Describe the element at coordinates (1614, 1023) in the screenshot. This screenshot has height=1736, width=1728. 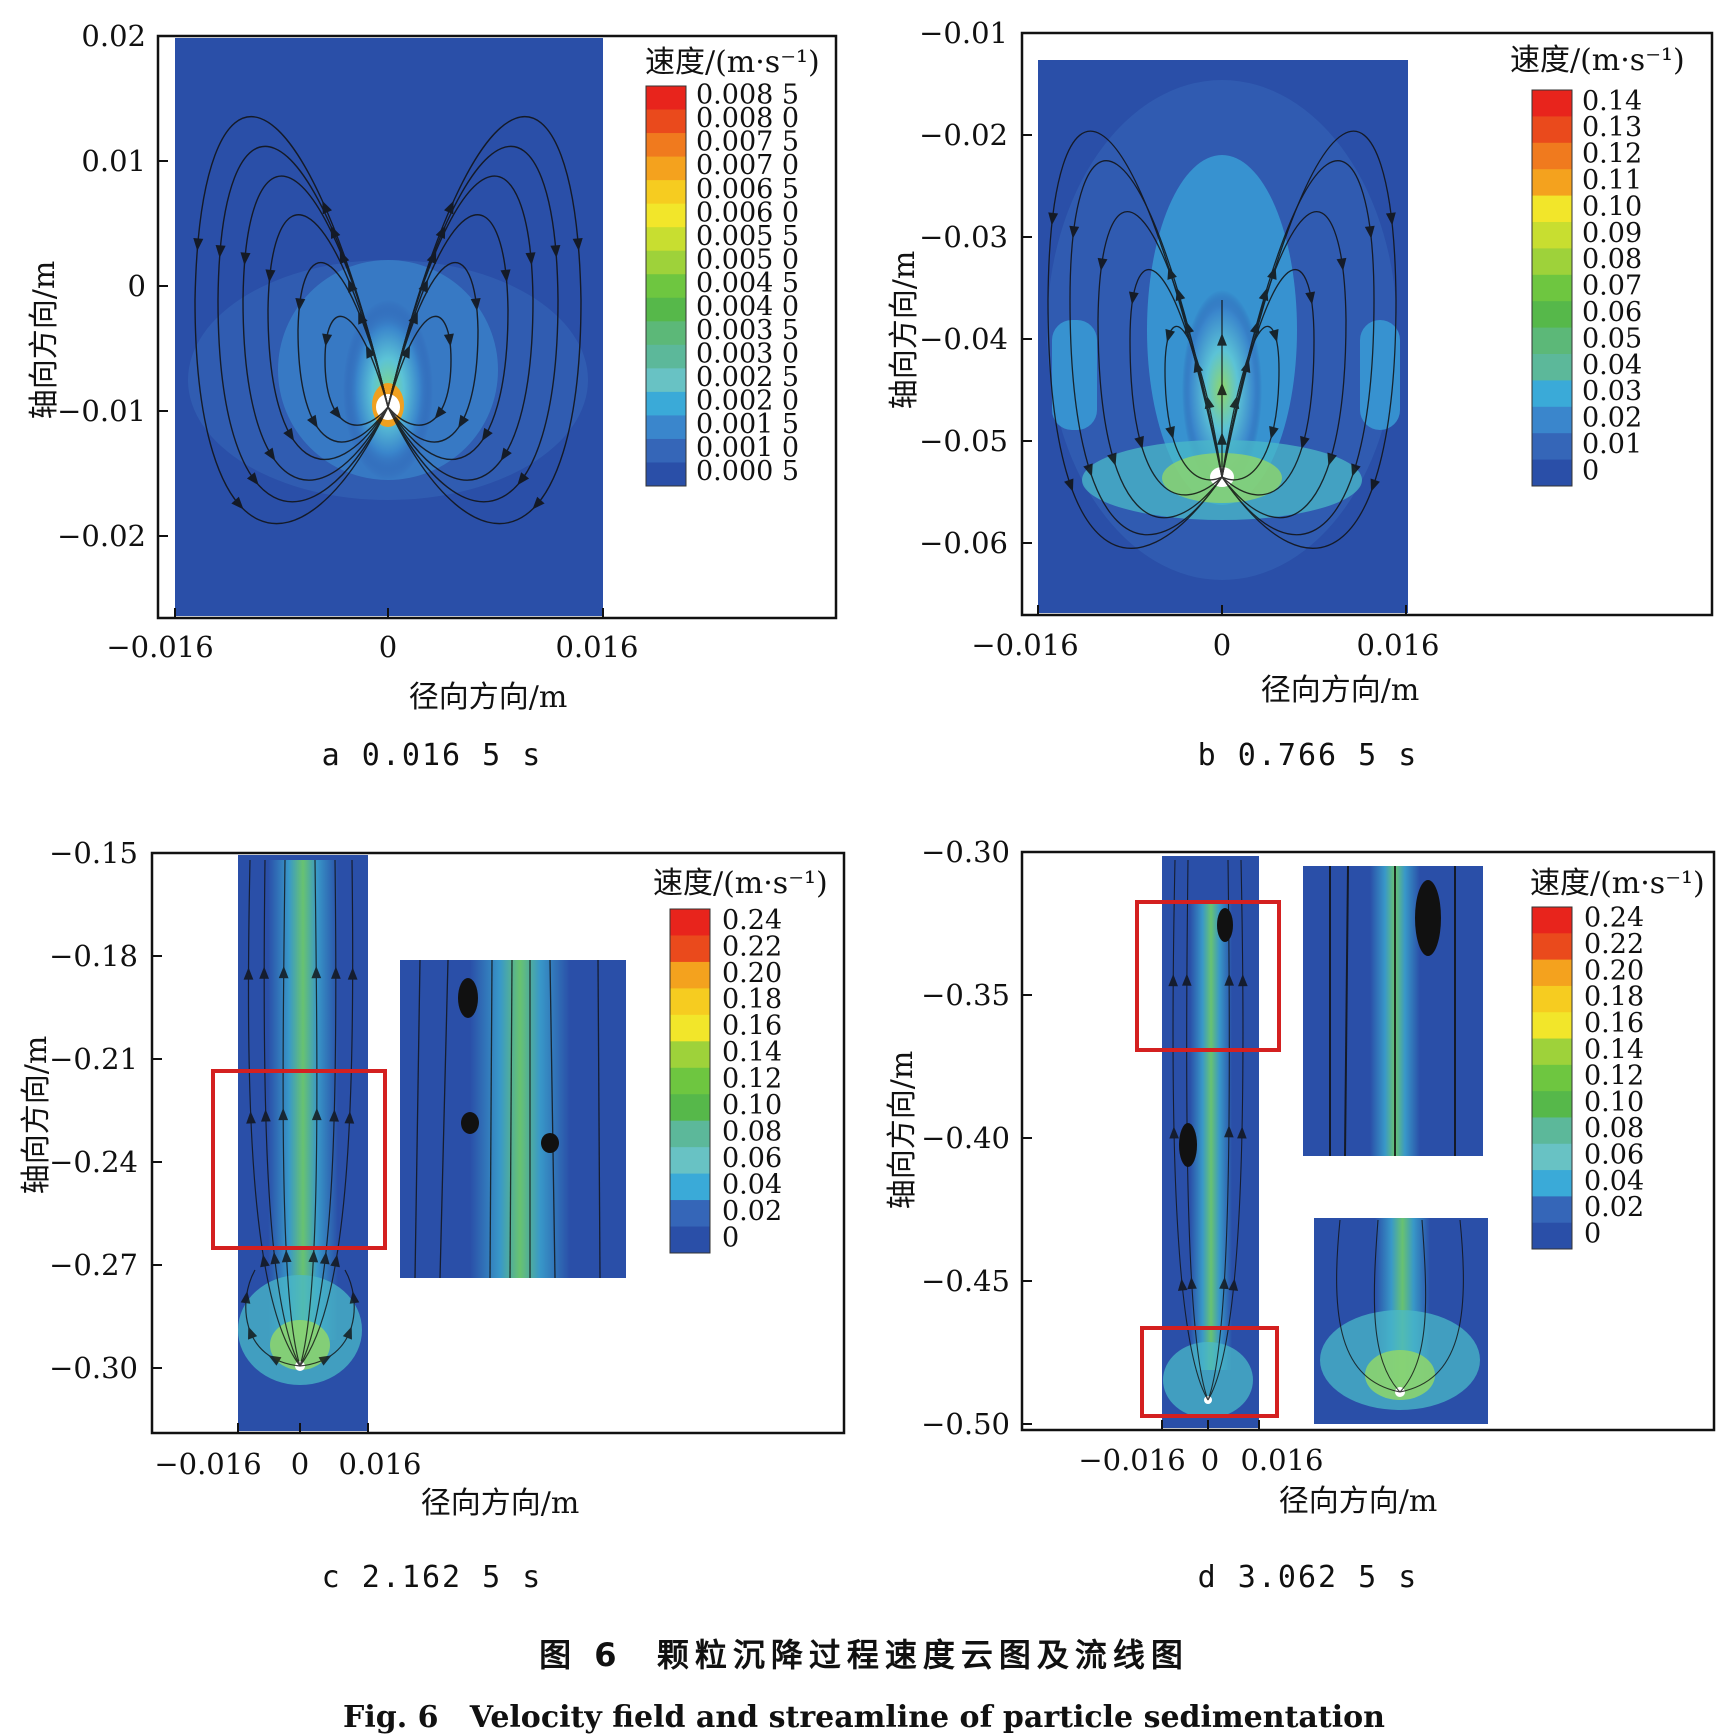
I see `panel-d-colorbar-label: 0.16` at that location.